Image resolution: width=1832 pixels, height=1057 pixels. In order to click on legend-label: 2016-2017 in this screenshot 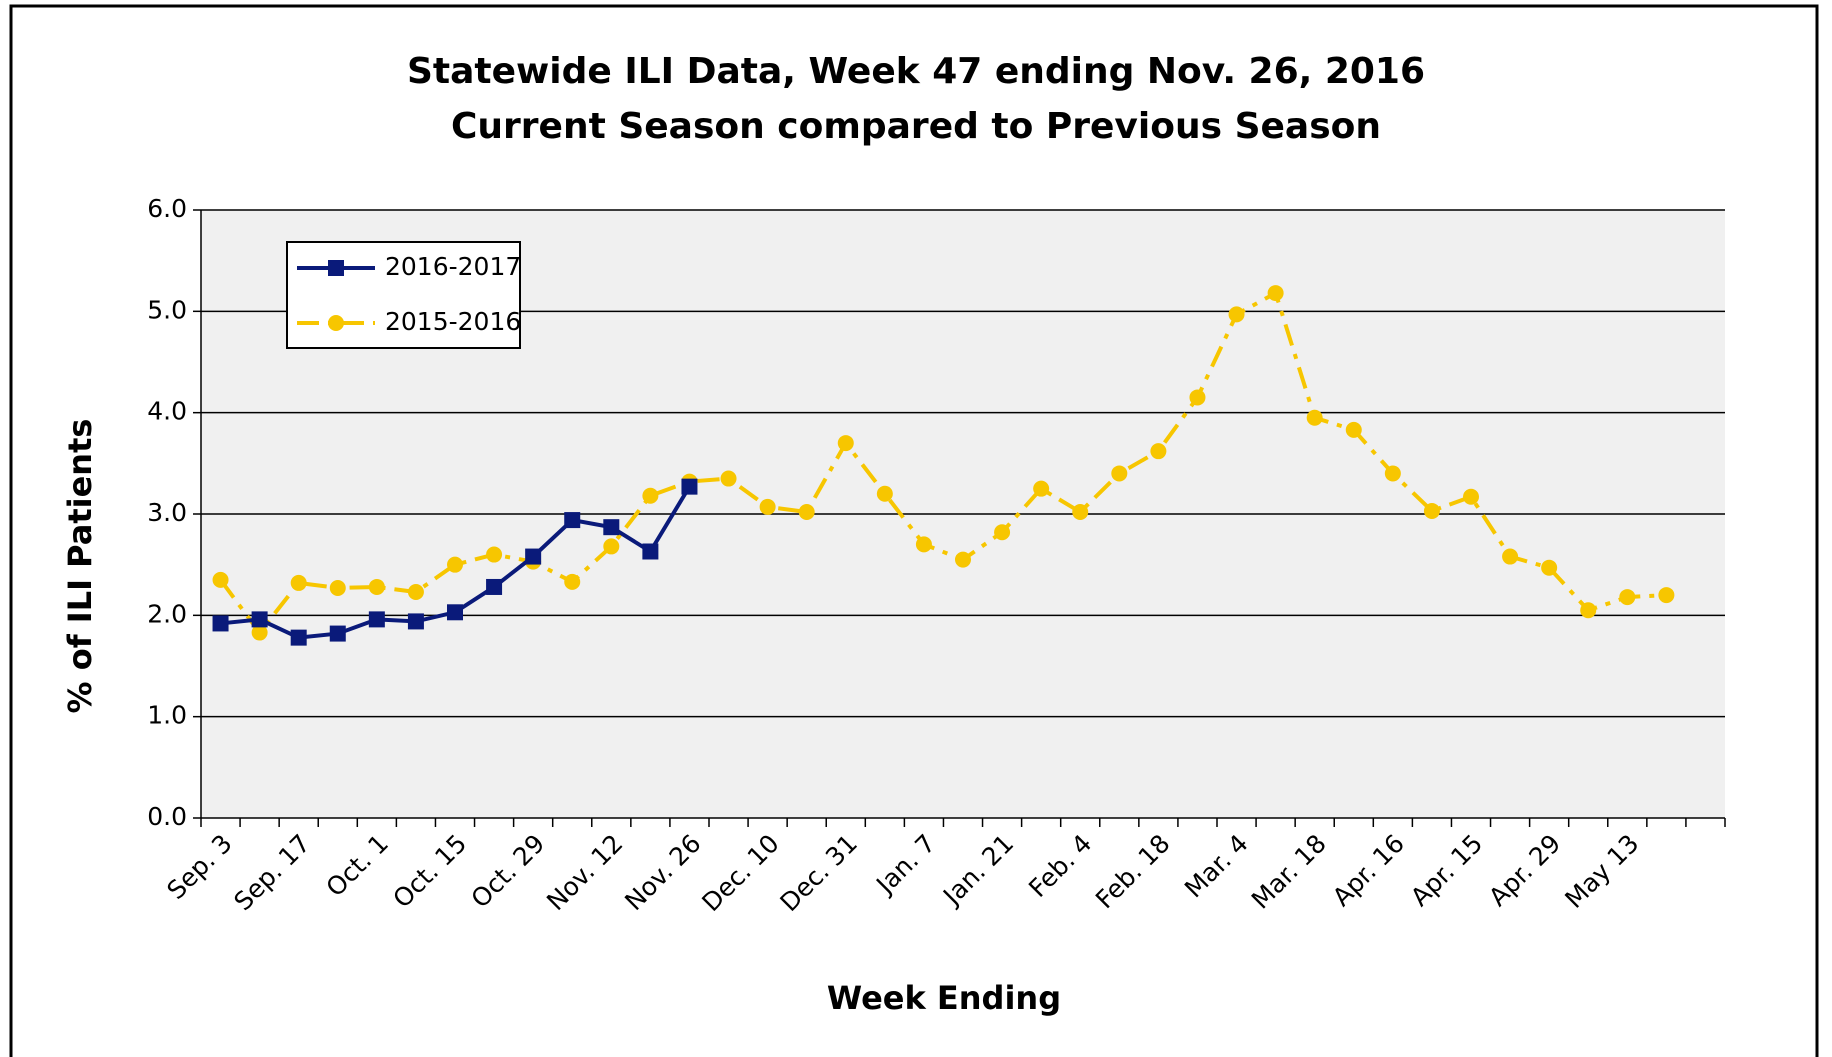, I will do `click(453, 266)`.